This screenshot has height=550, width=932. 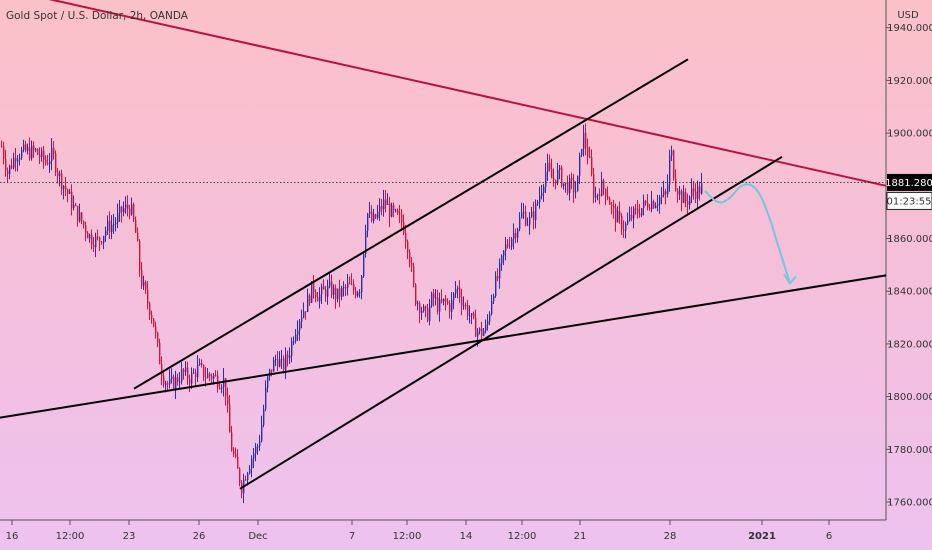 I want to click on y-tick-label: 1920.000, so click(x=909, y=81).